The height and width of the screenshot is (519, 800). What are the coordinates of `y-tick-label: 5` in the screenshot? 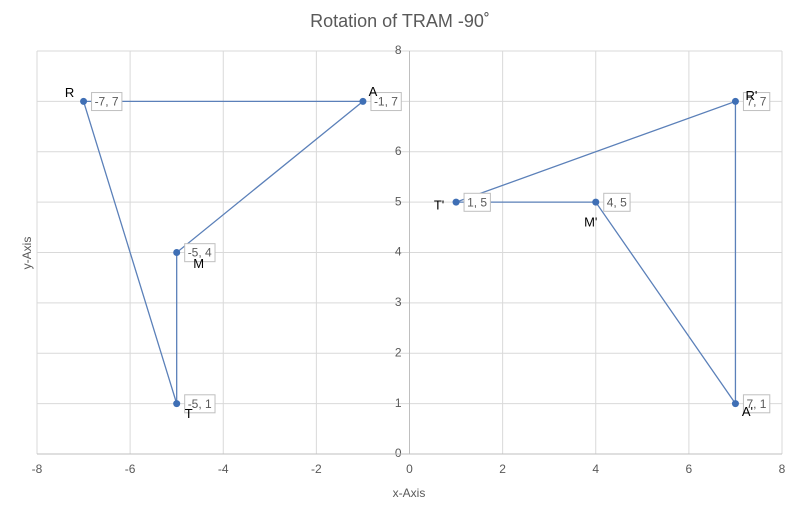 It's located at (398, 201).